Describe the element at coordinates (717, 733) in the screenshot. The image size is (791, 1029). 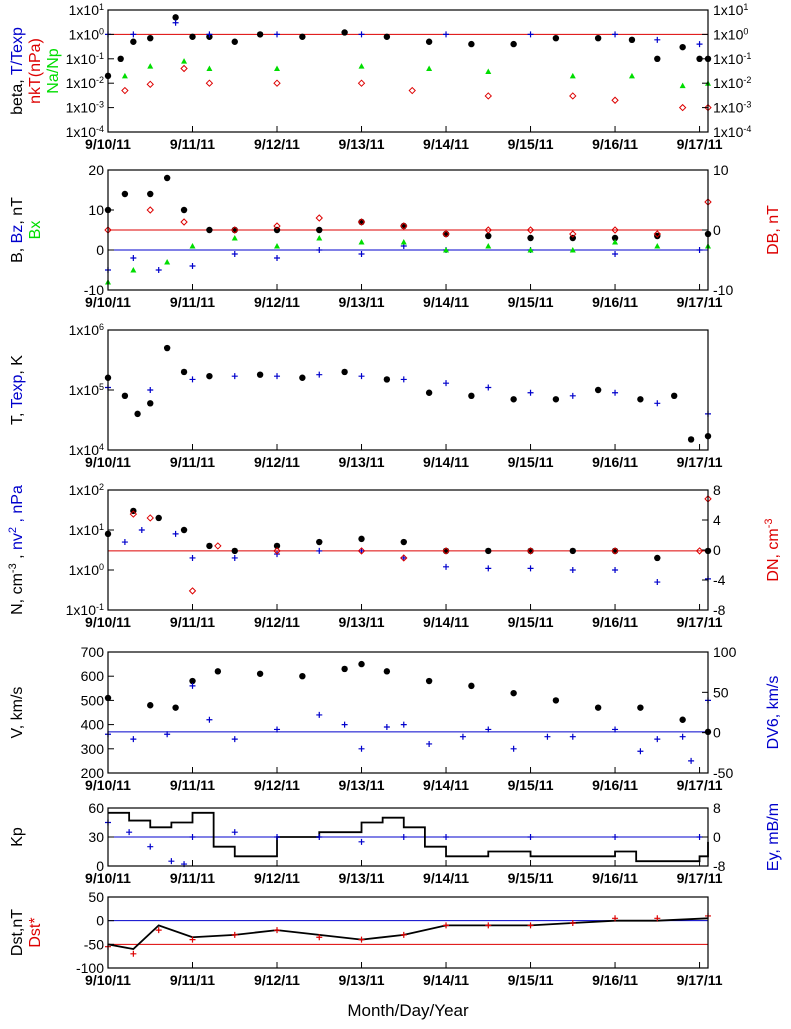
I see `y2-tick-label: 0` at that location.